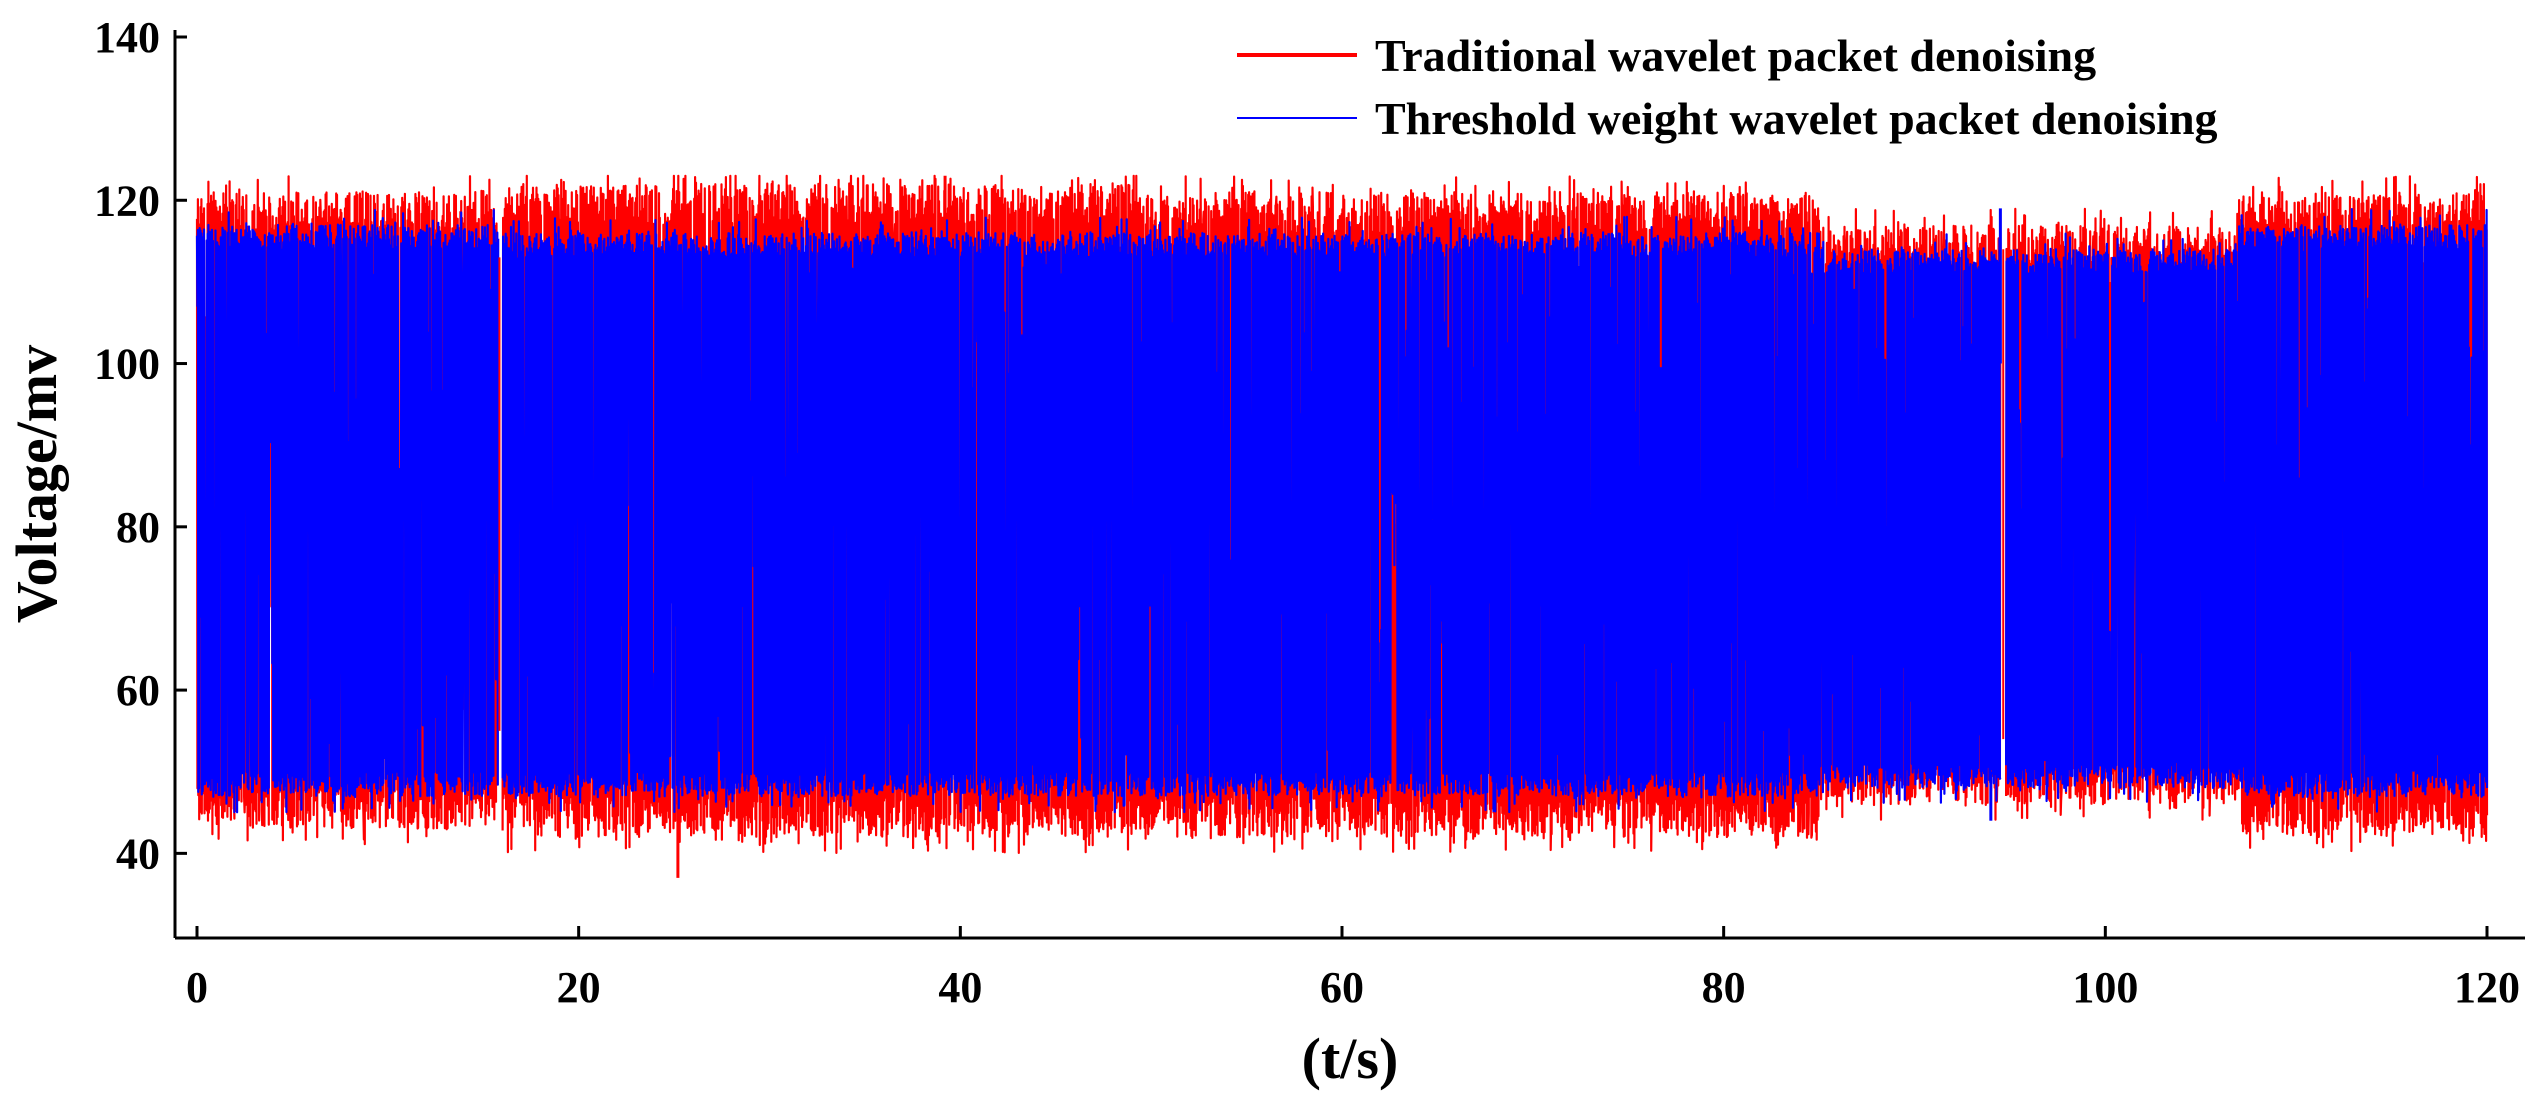 The height and width of the screenshot is (1100, 2540). What do you see at coordinates (127, 200) in the screenshot?
I see `y-tick-label-120: 120` at bounding box center [127, 200].